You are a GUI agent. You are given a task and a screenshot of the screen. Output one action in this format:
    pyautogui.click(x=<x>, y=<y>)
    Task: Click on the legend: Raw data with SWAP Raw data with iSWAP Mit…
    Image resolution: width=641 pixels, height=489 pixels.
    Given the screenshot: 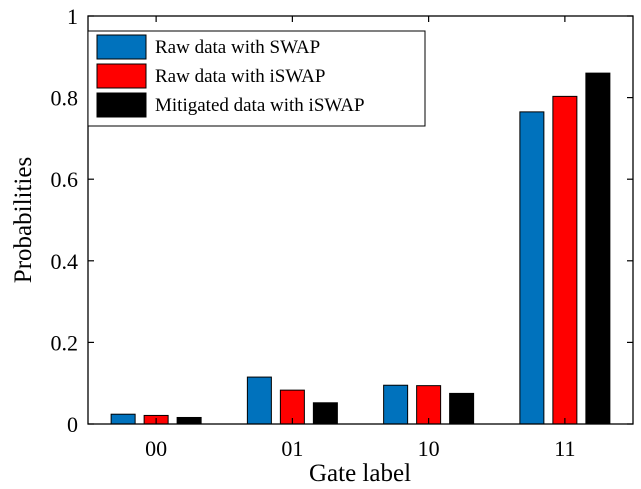 What is the action you would take?
    pyautogui.click(x=256, y=78)
    